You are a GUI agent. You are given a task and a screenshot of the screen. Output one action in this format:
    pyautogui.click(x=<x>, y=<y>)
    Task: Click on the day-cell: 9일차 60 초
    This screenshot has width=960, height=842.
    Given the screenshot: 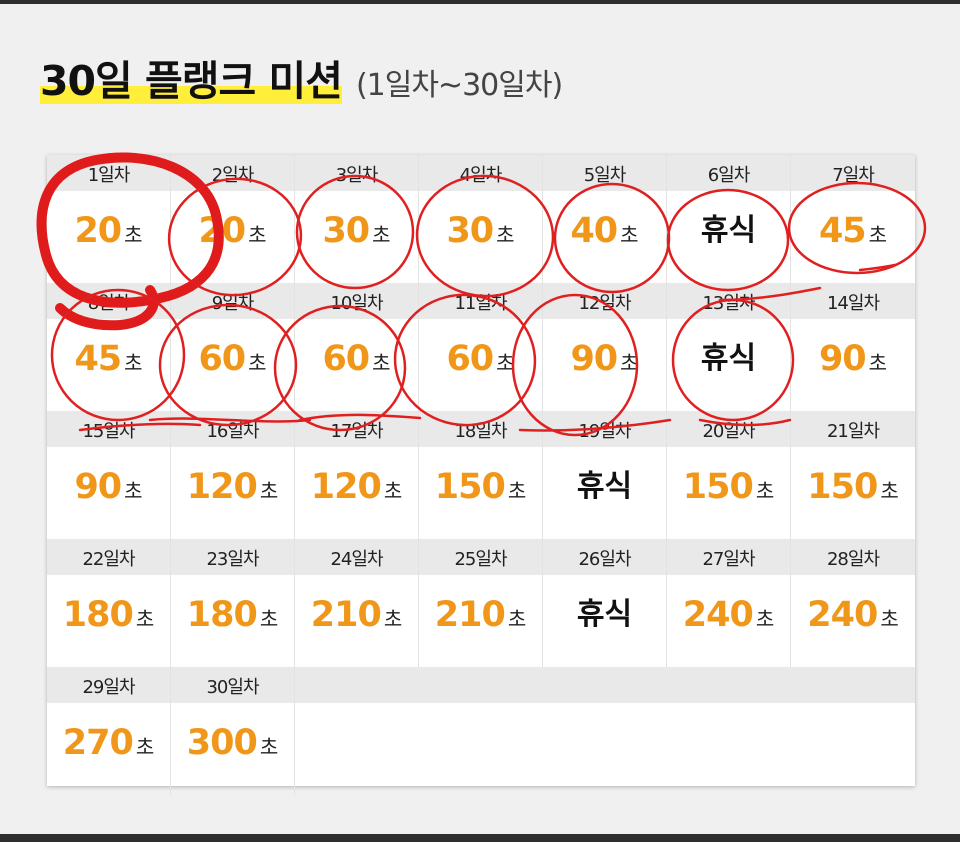 What is the action you would take?
    pyautogui.click(x=233, y=347)
    